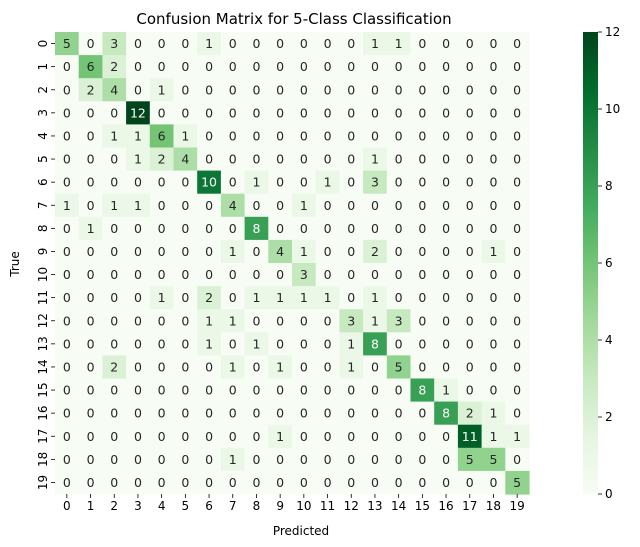 The width and height of the screenshot is (640, 547). What do you see at coordinates (43, 482) in the screenshot?
I see `y-tick-label: 19` at bounding box center [43, 482].